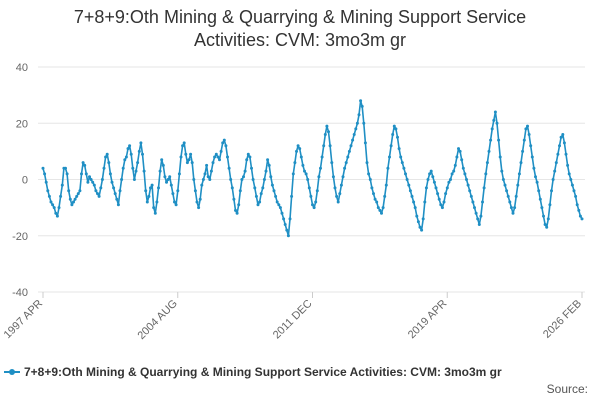 The image size is (600, 400). I want to click on y-tick-label: -40, so click(20, 293).